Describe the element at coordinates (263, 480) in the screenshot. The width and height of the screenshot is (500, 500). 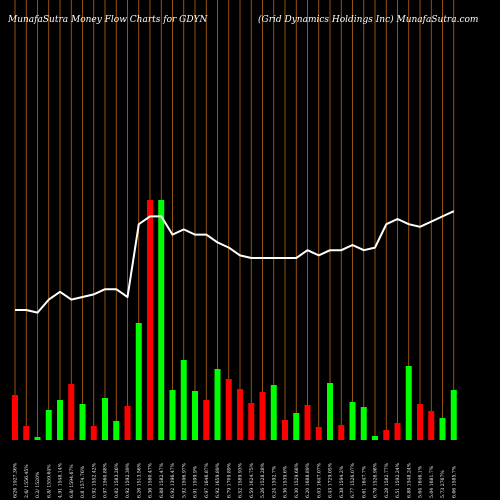
I see `x-tick-label: 5.26 1528.28%` at that location.